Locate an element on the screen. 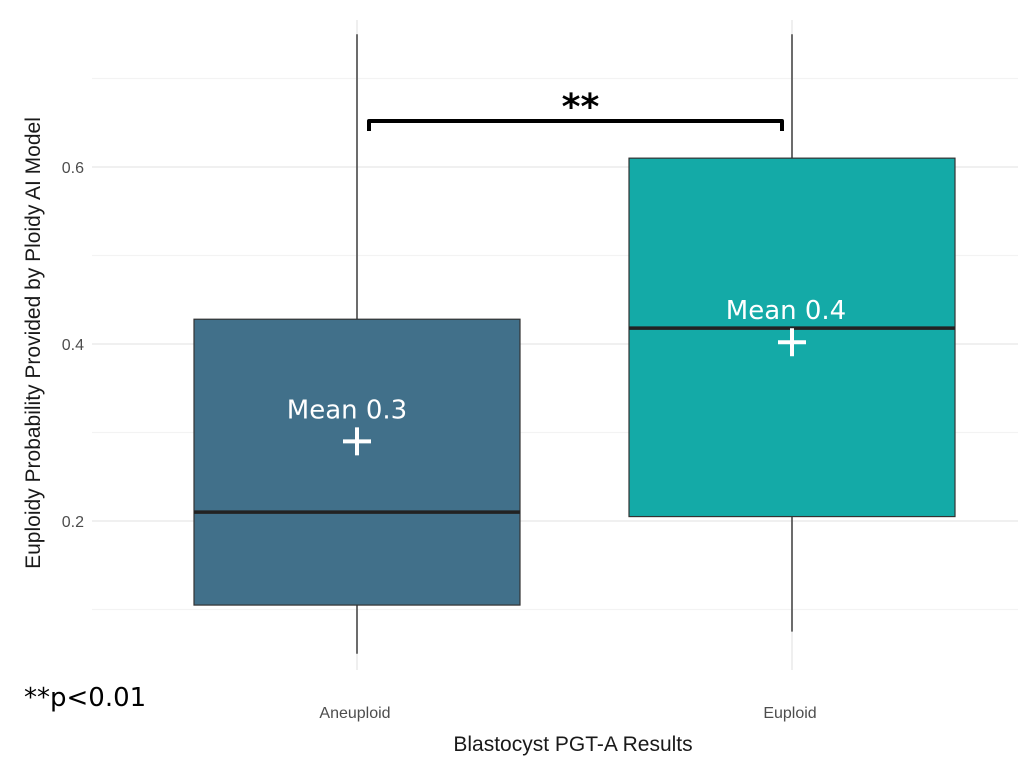 The width and height of the screenshot is (1024, 763). x-tick-label-aneuploid: Aneuploid is located at coordinates (354, 713).